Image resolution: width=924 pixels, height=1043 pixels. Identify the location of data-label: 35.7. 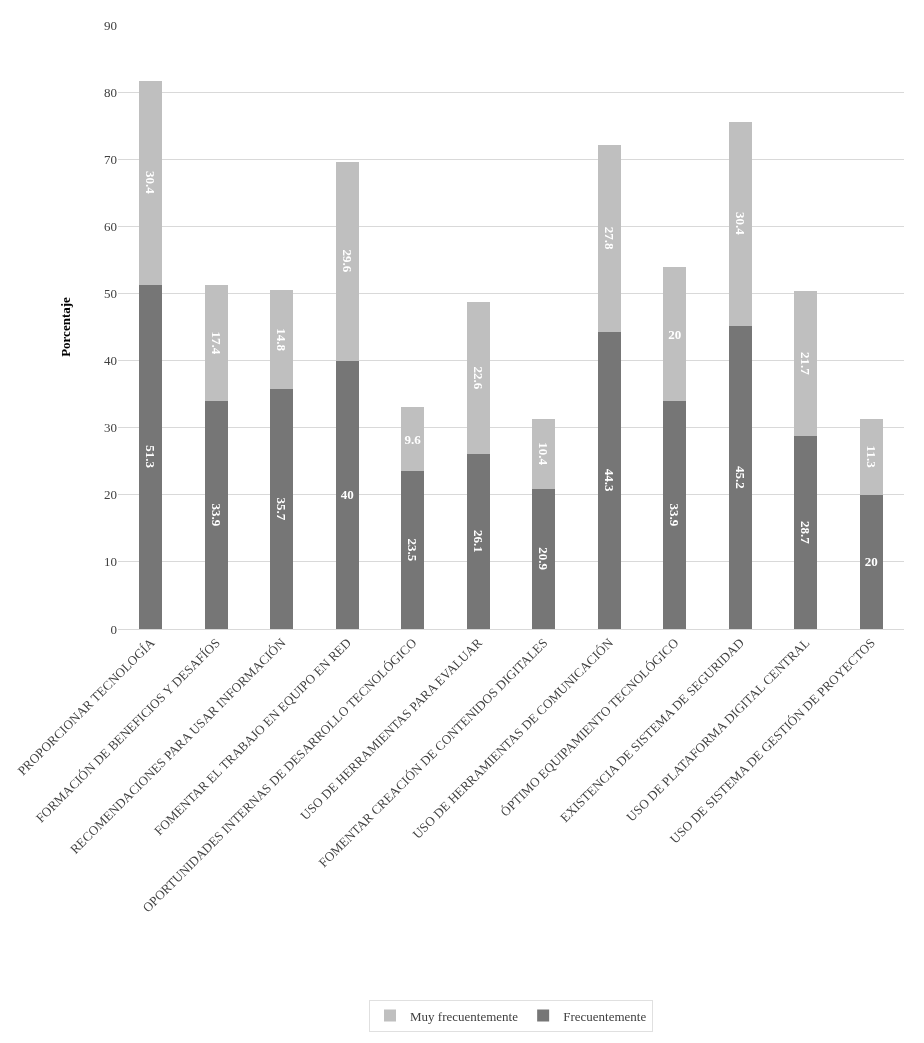
(282, 509).